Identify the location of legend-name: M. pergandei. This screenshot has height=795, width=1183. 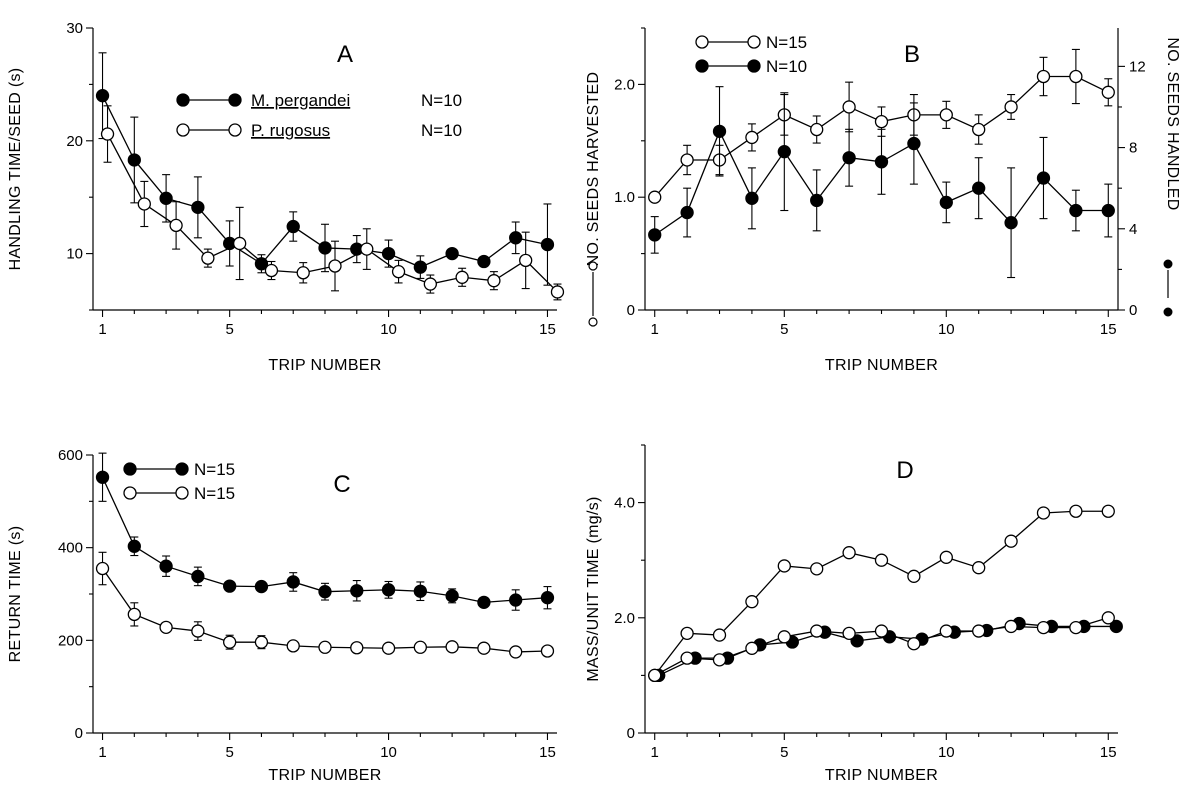
(300, 100).